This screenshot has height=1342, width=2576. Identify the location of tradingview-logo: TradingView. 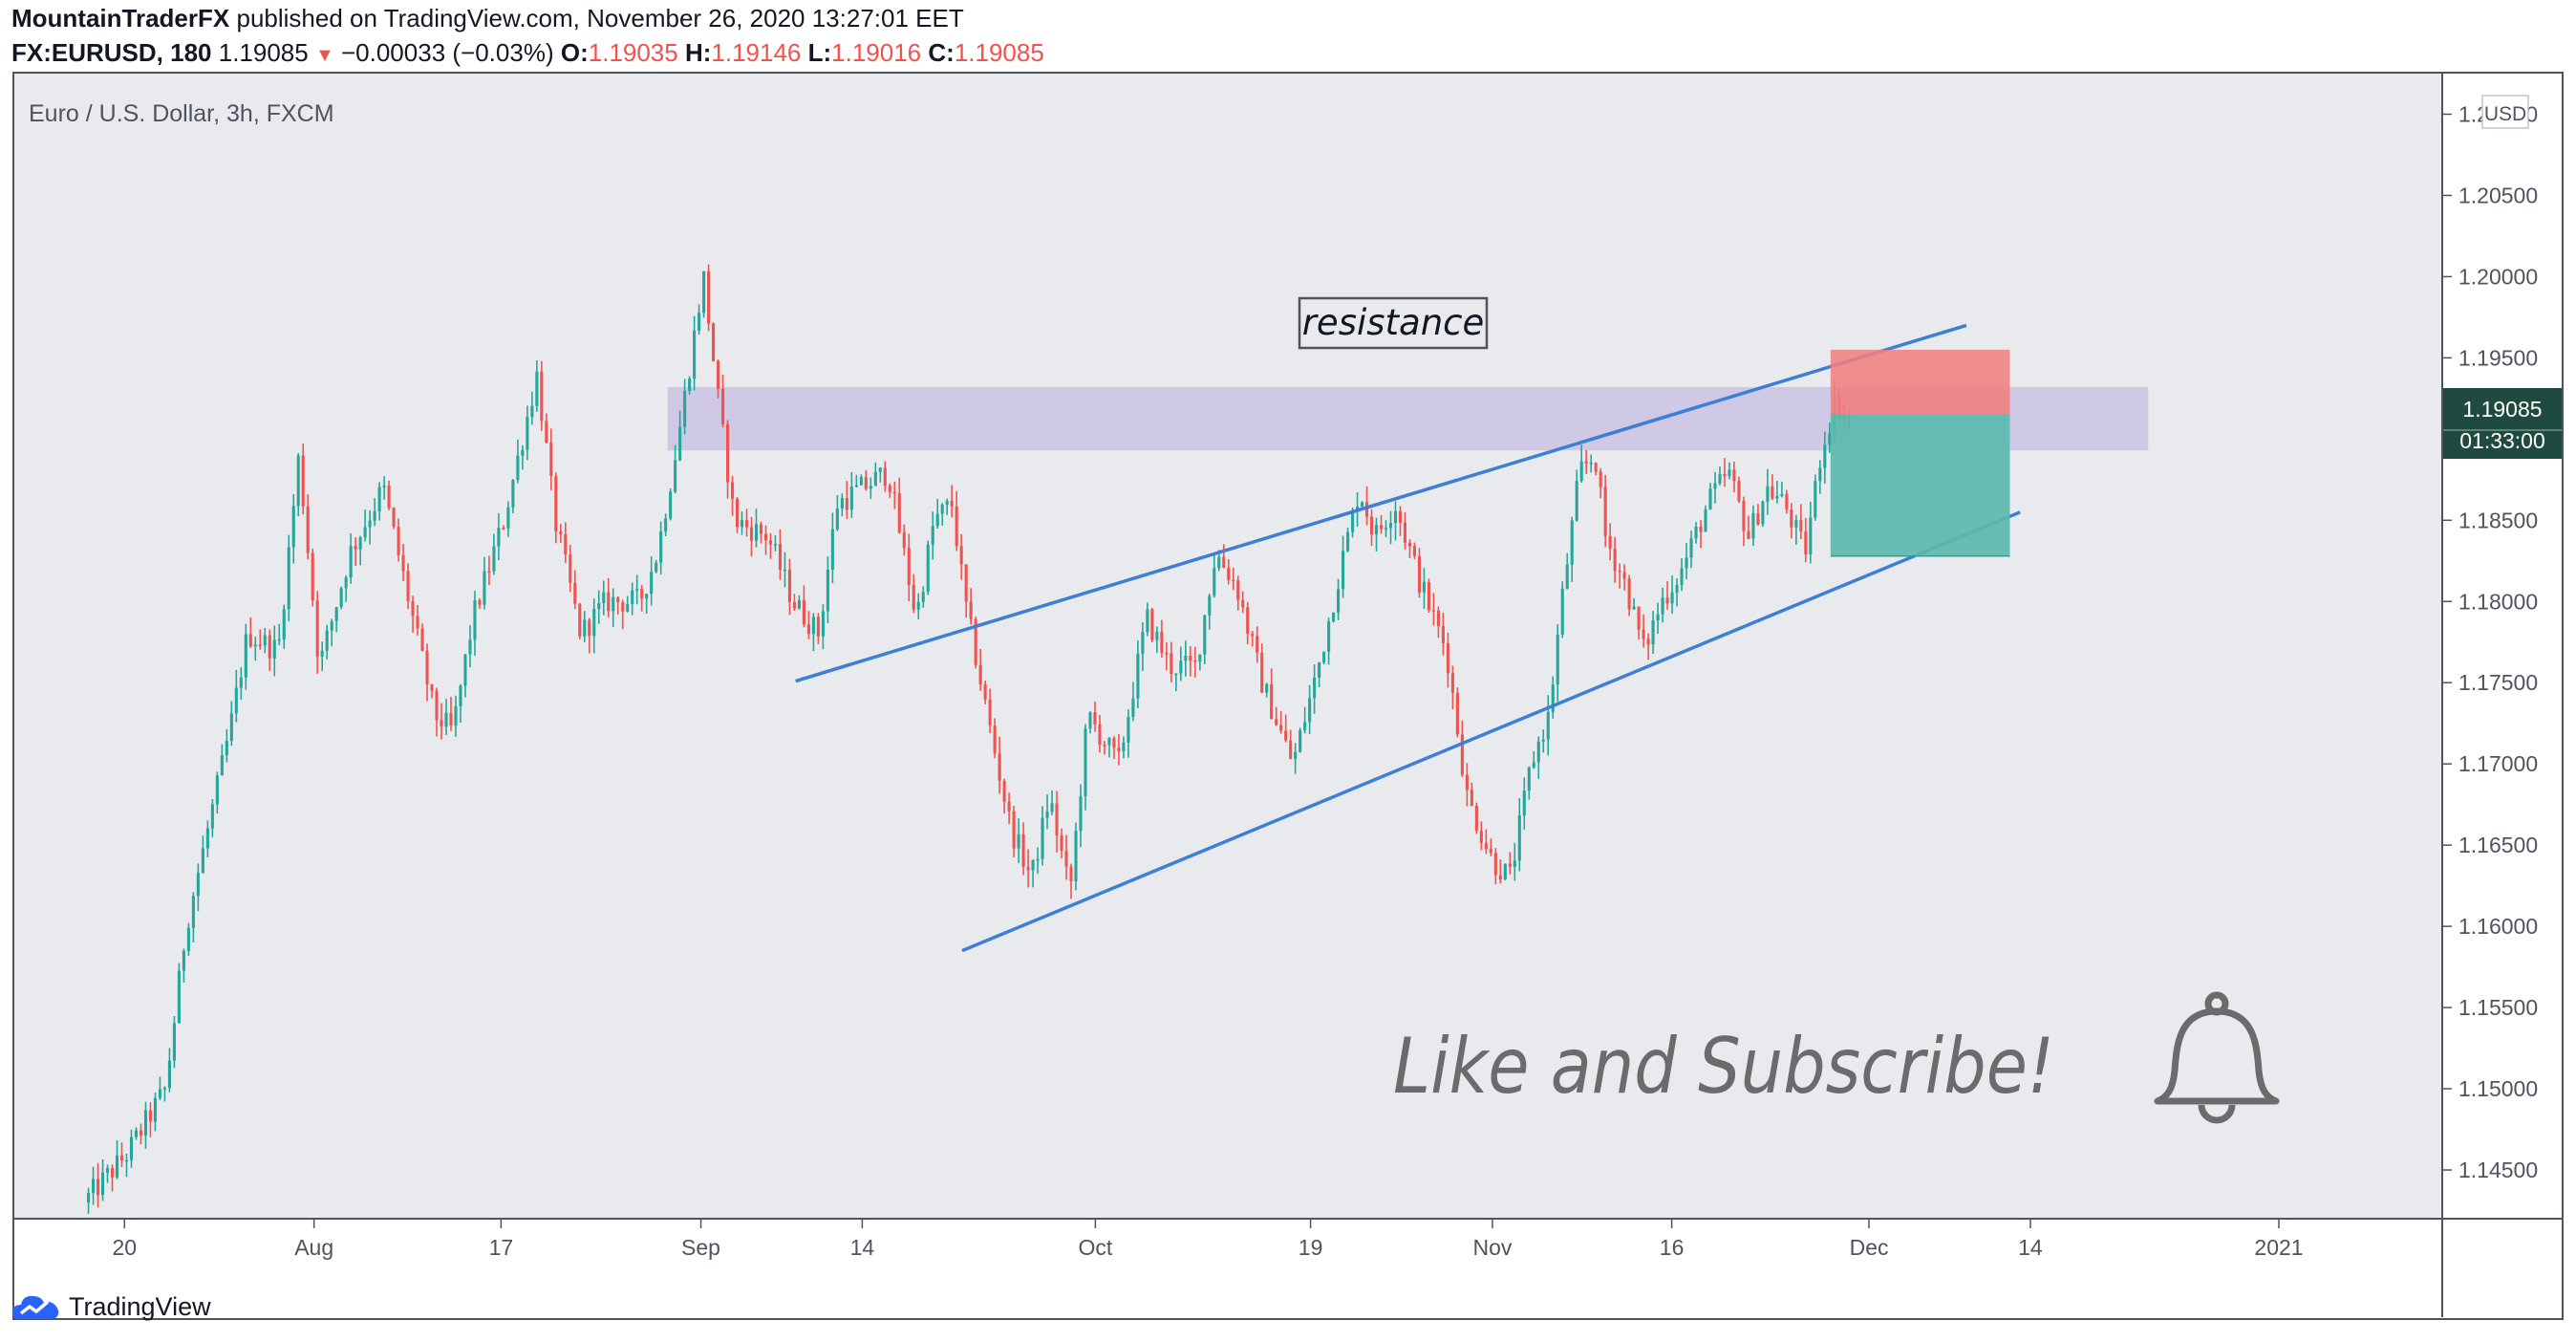
(111, 1306).